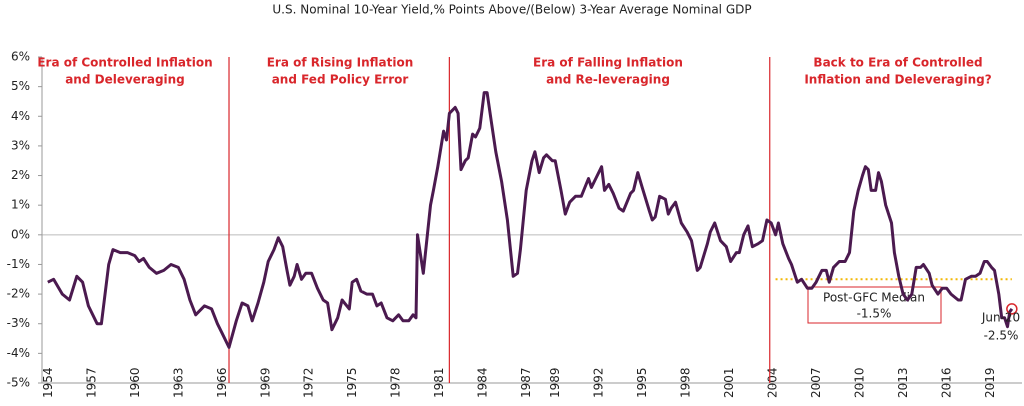  I want to click on y-tick-label: -1%, so click(18, 264).